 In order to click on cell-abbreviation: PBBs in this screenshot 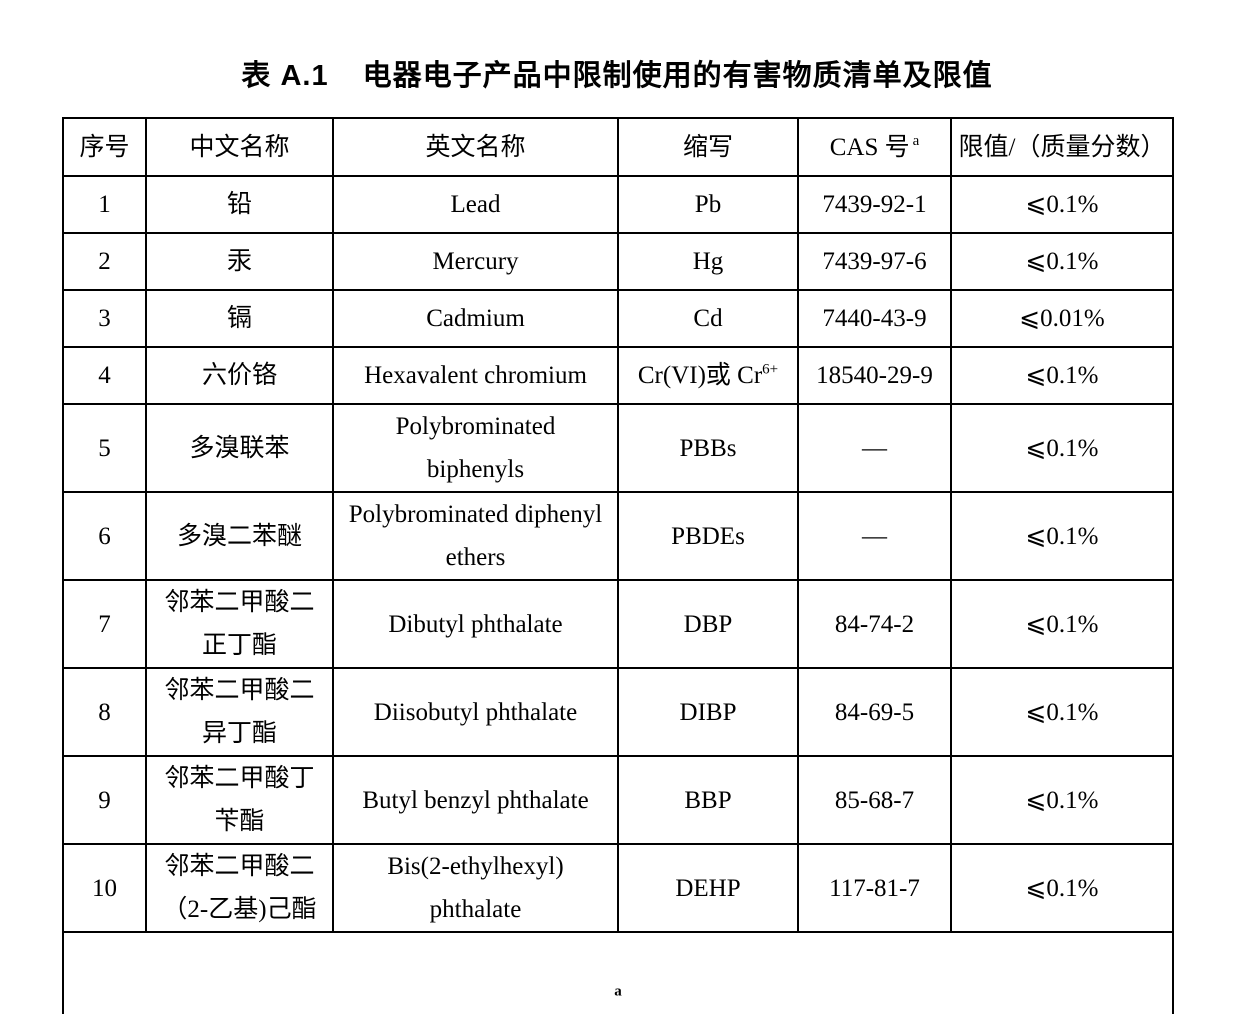, I will do `click(708, 448)`.